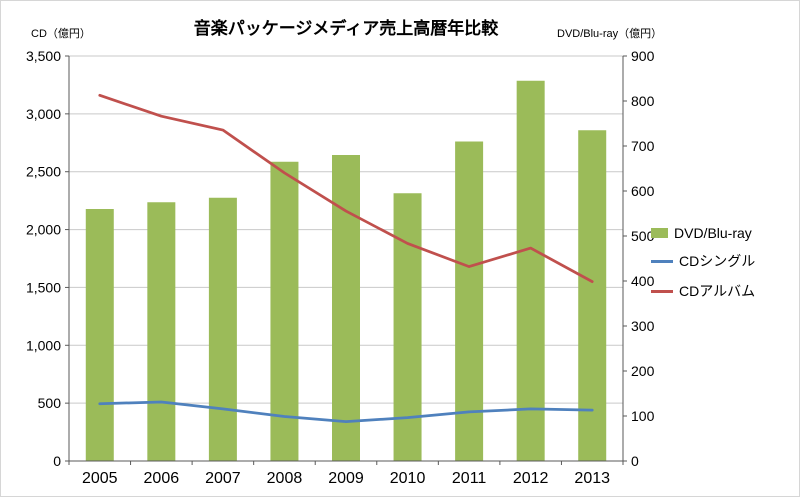  Describe the element at coordinates (43, 345) in the screenshot. I see `left-tick-label: 1,000` at that location.